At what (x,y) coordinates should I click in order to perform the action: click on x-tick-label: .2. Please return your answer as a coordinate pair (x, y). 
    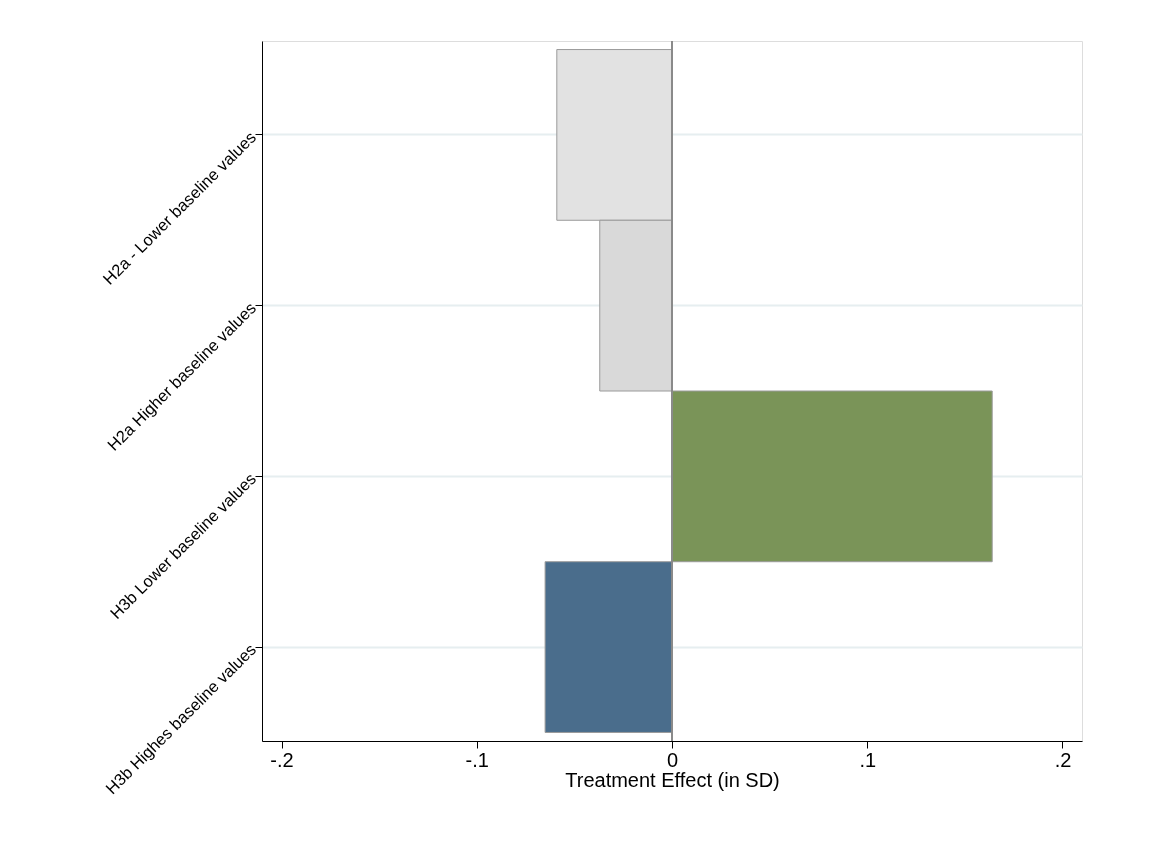
    Looking at the image, I should click on (1063, 759).